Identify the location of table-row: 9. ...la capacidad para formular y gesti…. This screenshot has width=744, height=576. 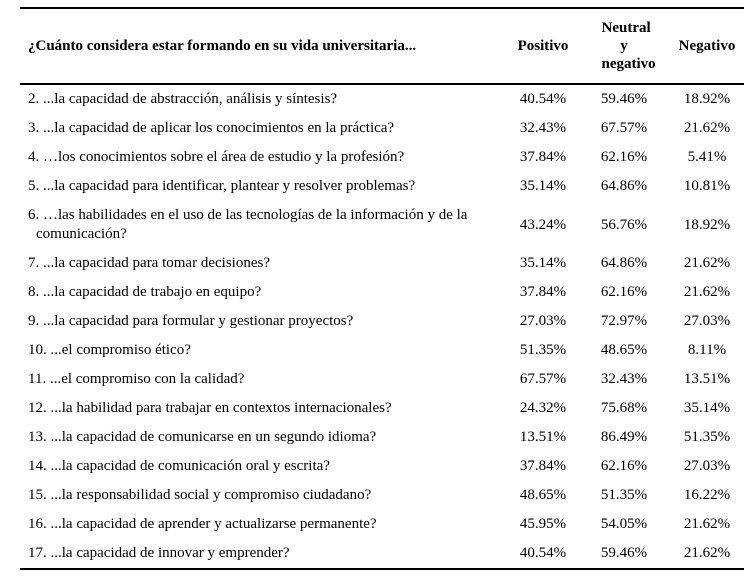
(382, 321).